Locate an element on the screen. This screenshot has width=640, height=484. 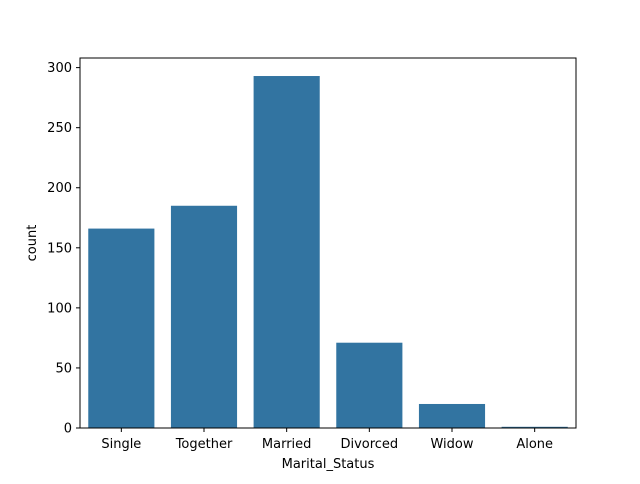
x-tick-label: Single is located at coordinates (121, 444).